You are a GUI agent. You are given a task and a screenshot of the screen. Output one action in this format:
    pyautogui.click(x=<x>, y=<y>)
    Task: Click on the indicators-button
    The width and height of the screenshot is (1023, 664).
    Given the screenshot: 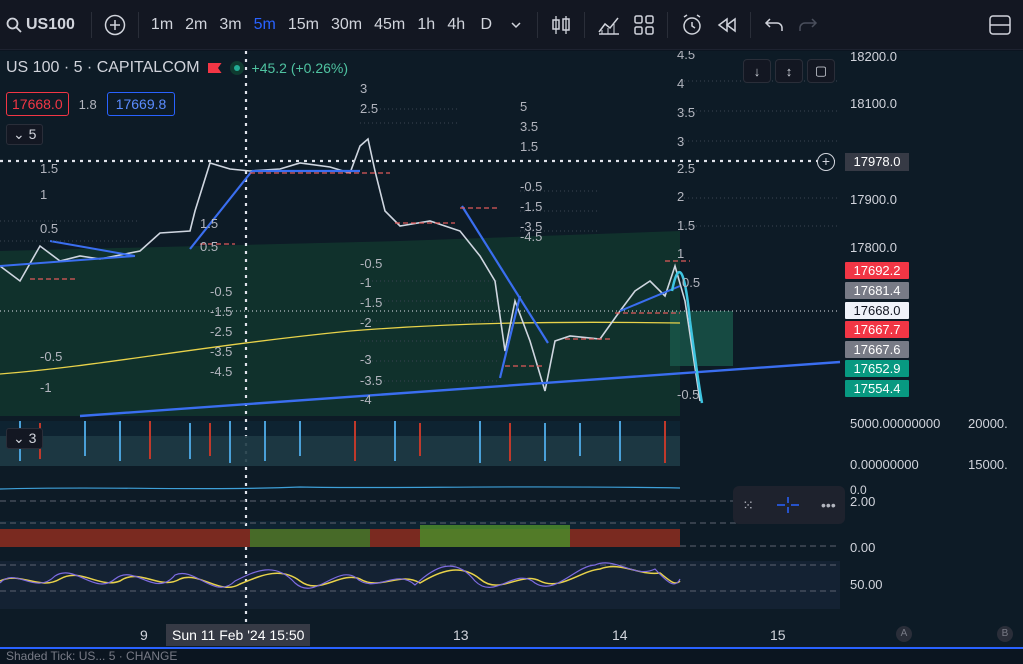 What is the action you would take?
    pyautogui.click(x=609, y=25)
    